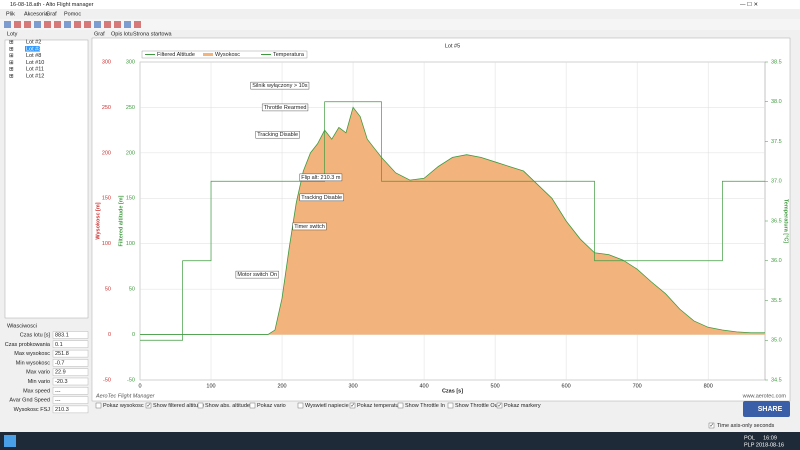  Describe the element at coordinates (33, 363) in the screenshot. I see `property-name: Min wysokosc` at that location.